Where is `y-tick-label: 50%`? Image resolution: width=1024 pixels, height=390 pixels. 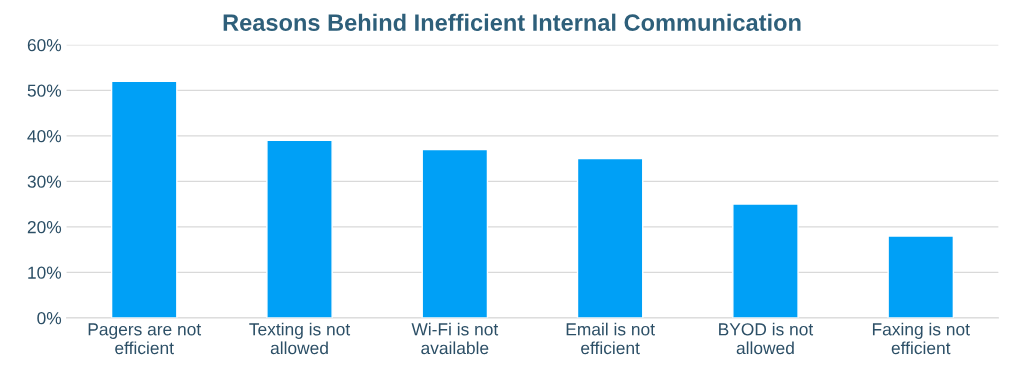
y-tick-label: 50% is located at coordinates (44, 90).